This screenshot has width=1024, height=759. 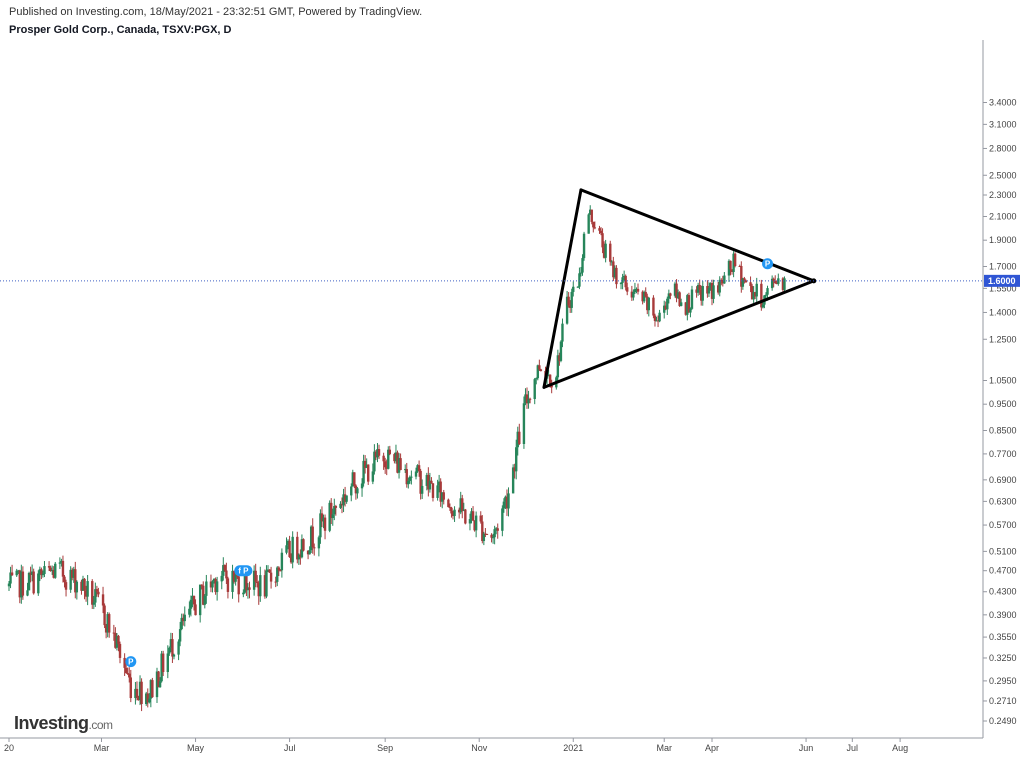 What do you see at coordinates (1003, 240) in the screenshot?
I see `price-tick-label: 1.9000` at bounding box center [1003, 240].